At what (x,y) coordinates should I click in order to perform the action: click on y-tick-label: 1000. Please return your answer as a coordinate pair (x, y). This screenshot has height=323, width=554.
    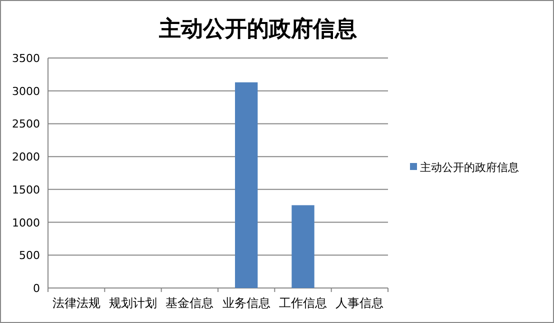
    Looking at the image, I should click on (26, 223).